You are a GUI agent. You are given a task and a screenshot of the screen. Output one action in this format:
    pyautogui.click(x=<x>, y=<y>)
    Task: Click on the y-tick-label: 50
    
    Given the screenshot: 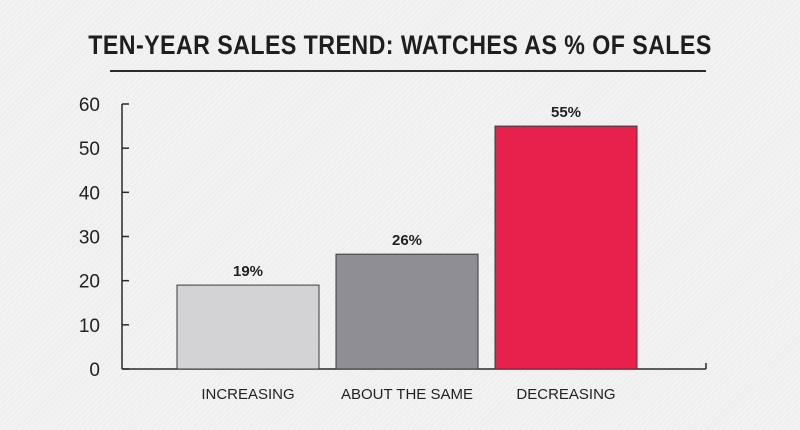 What is the action you would take?
    pyautogui.click(x=89, y=149)
    